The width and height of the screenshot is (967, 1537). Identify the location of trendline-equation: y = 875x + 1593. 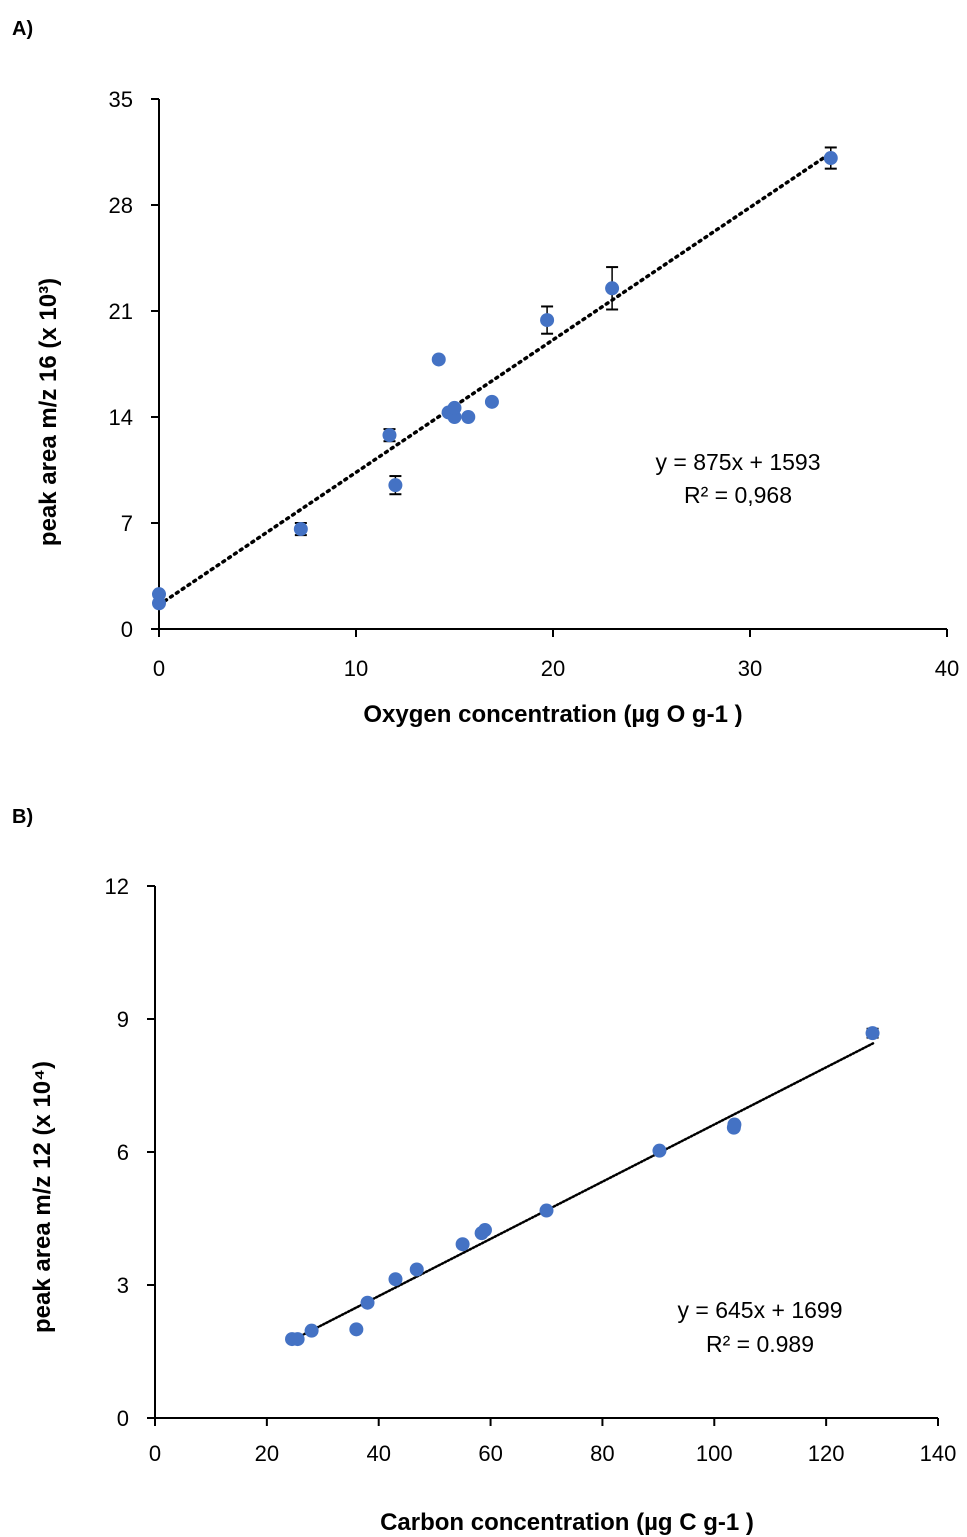
(738, 462).